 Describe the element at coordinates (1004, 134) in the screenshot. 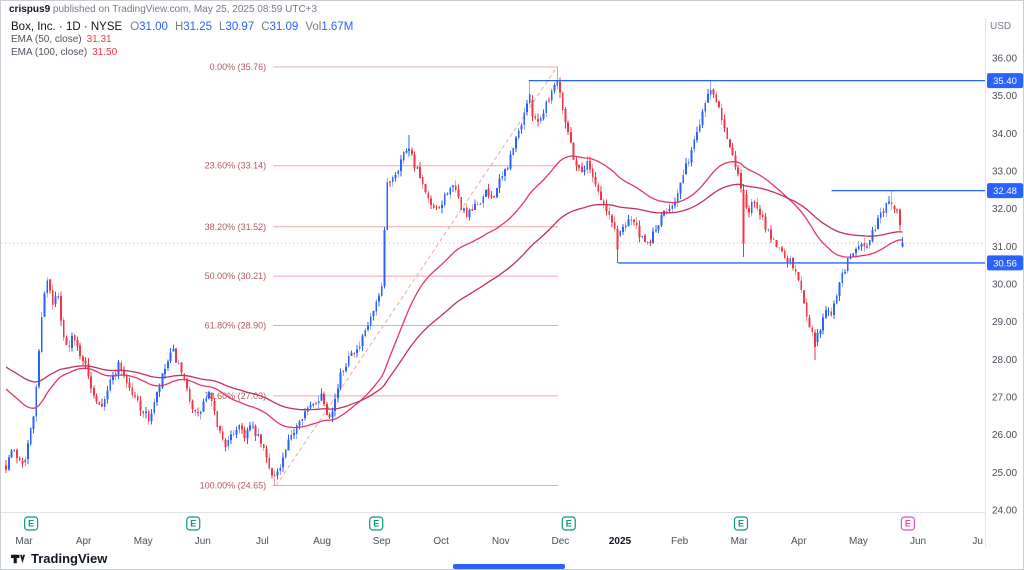

I see `svg-text: 34.00` at that location.